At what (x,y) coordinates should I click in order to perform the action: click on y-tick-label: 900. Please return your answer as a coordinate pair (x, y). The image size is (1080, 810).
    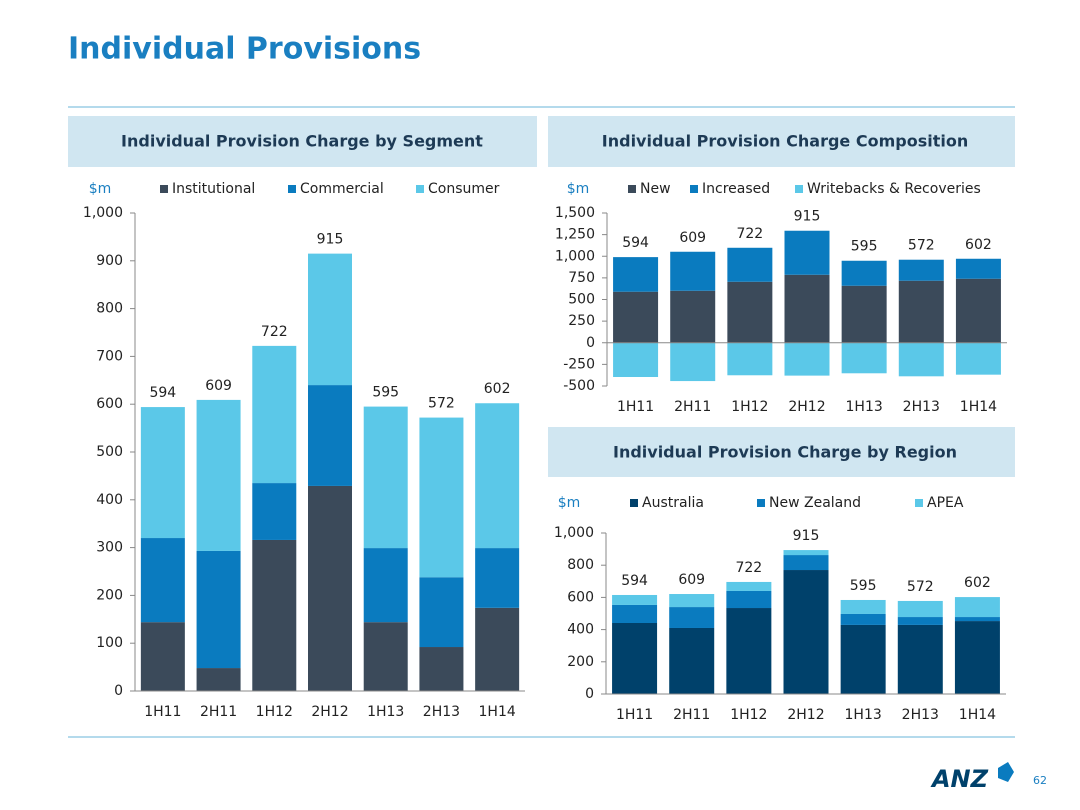
    Looking at the image, I should click on (109, 261).